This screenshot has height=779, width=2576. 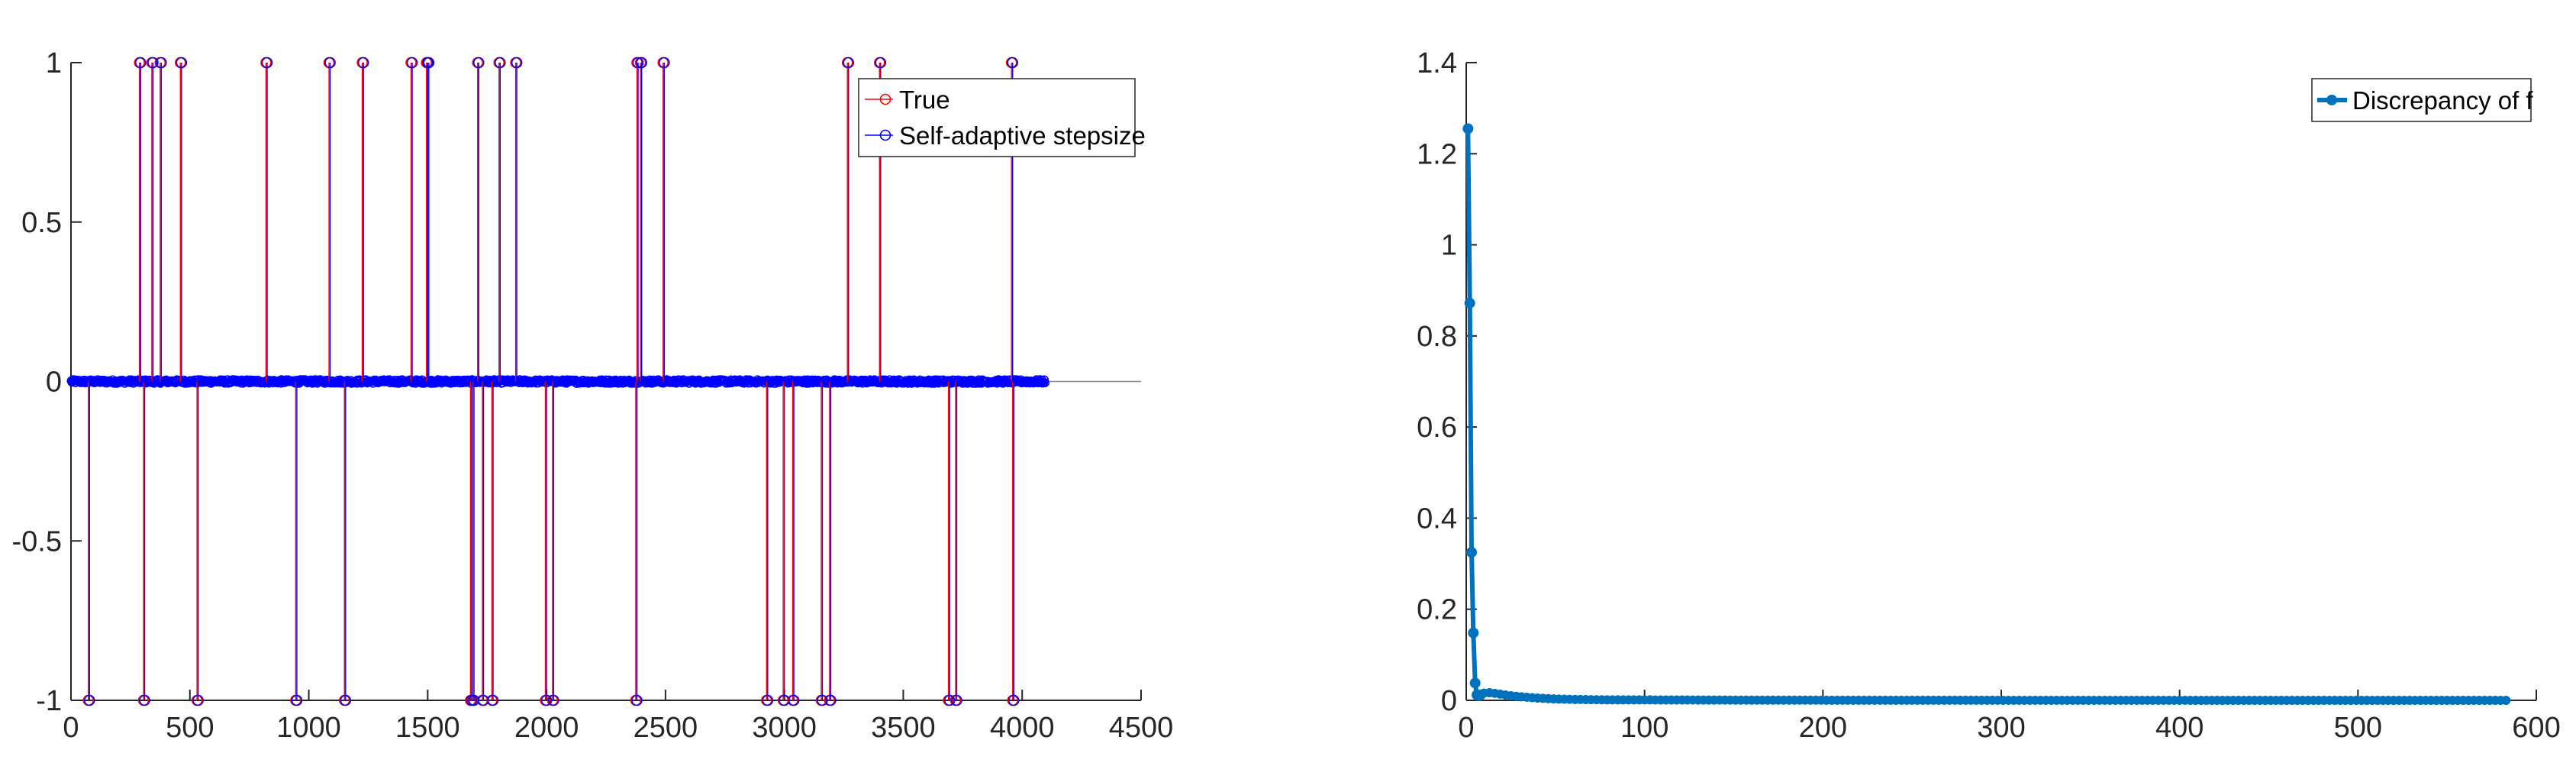 I want to click on x-tick-label: 3000, so click(x=785, y=728).